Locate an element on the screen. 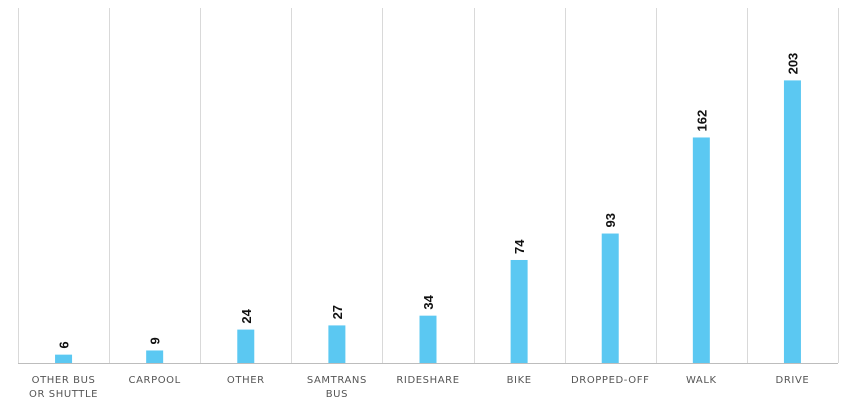 Image resolution: width=856 pixels, height=403 pixels. category-tick-label: WALK is located at coordinates (701, 380).